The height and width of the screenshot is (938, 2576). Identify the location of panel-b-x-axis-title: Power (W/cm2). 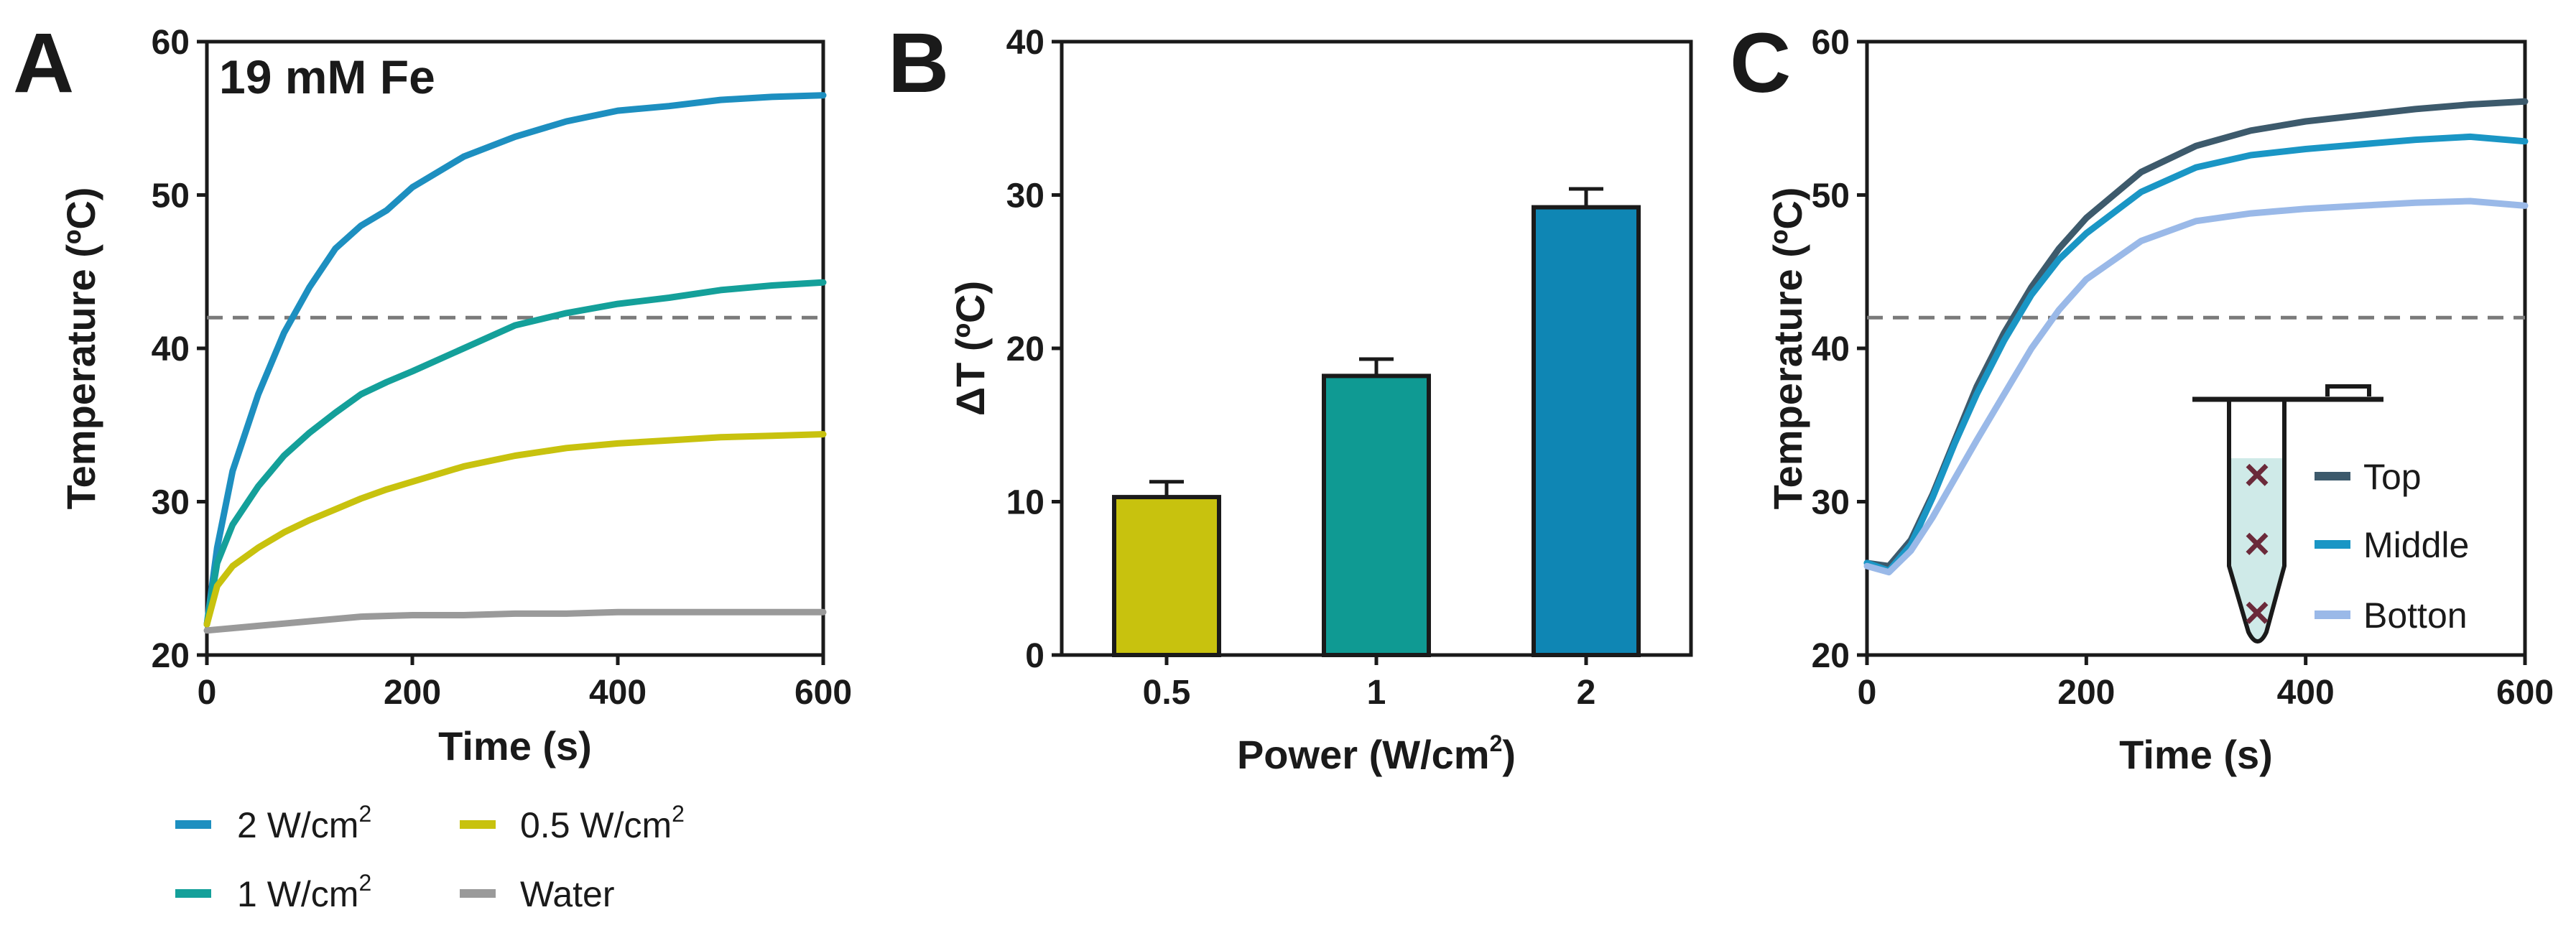
(1376, 753).